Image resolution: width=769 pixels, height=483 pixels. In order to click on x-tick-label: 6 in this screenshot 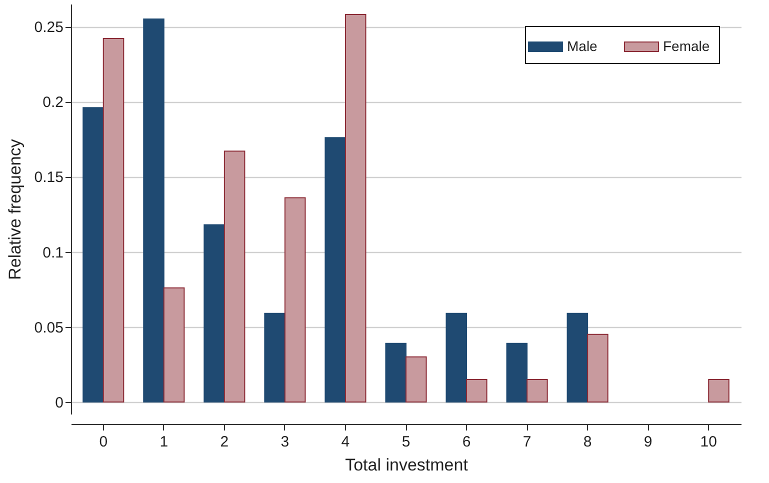, I will do `click(466, 442)`.